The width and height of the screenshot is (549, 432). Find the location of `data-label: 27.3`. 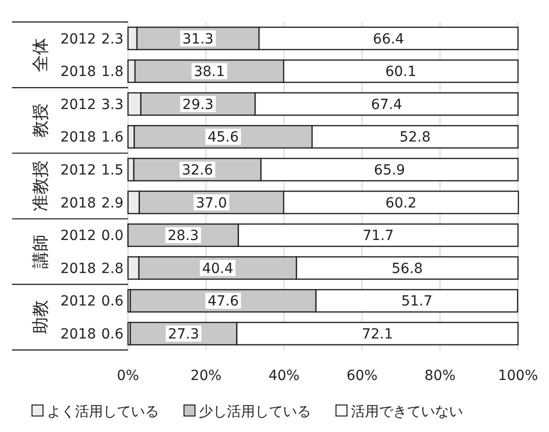

data-label: 27.3 is located at coordinates (184, 334).